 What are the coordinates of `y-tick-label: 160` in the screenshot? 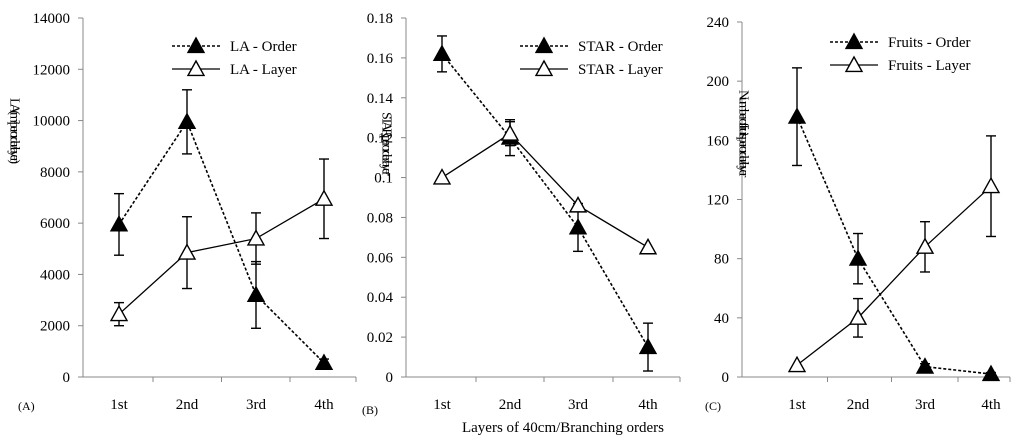 It's located at (718, 141).